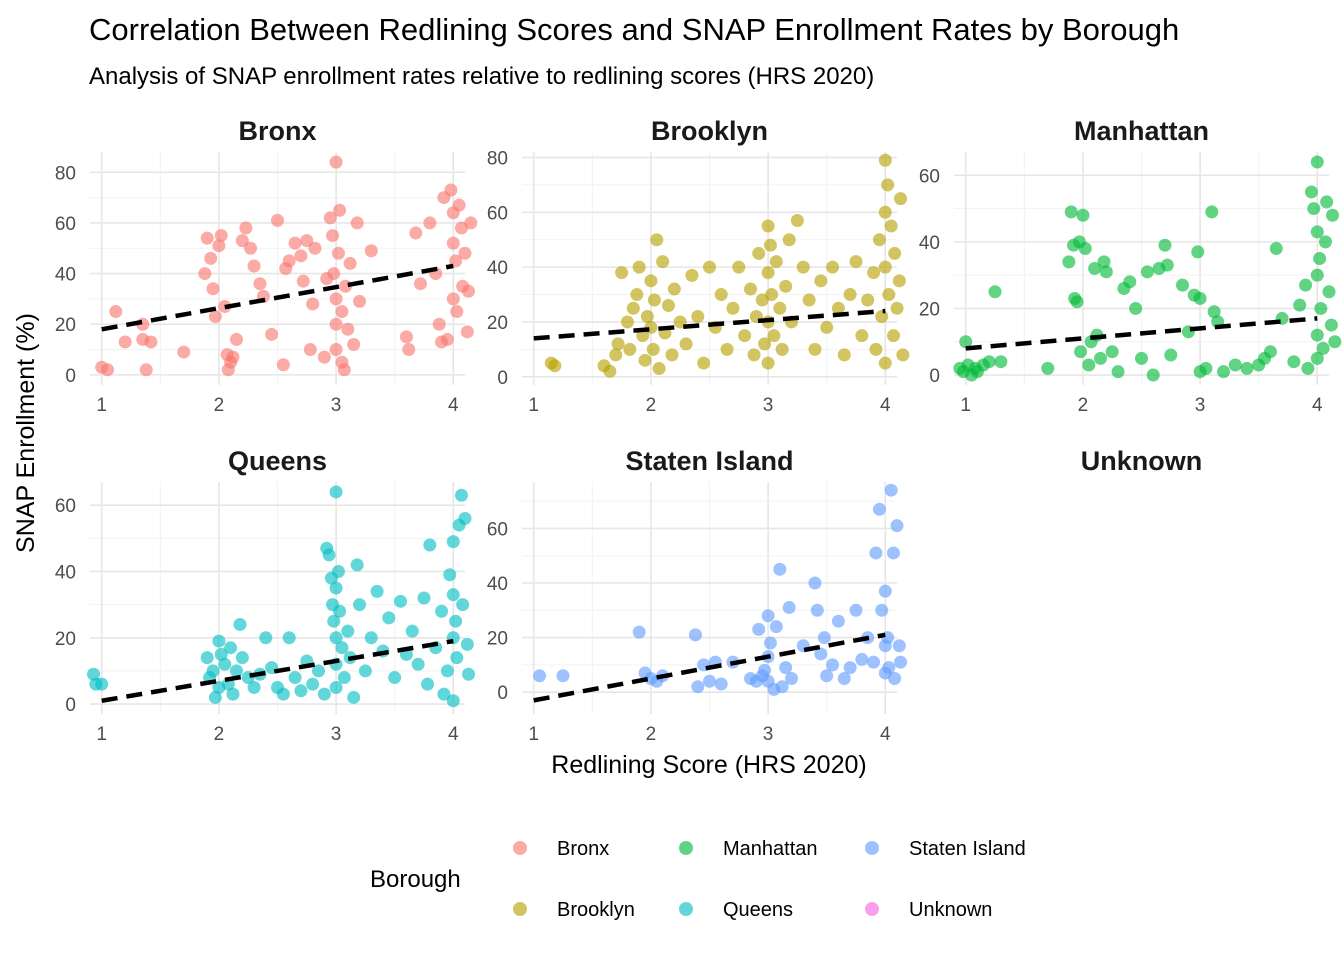 This screenshot has width=1344, height=960. I want to click on legend-item-staten-island: Staten Island, so click(945, 849).